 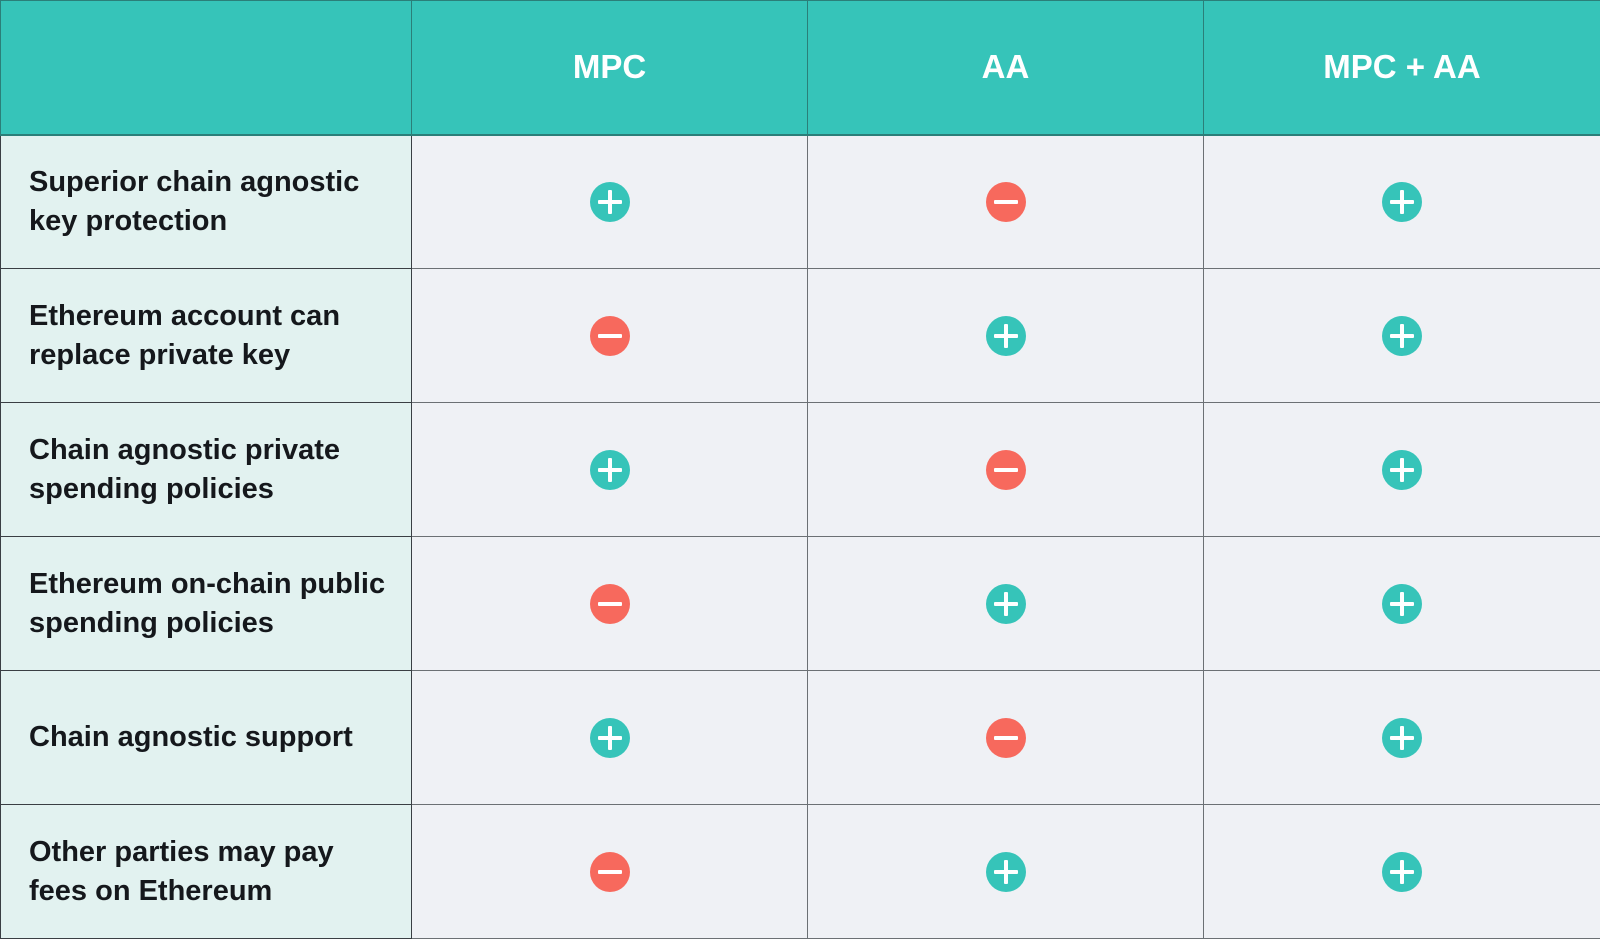 I want to click on feature-label: Superior chain agnostic key protection, so click(x=206, y=201).